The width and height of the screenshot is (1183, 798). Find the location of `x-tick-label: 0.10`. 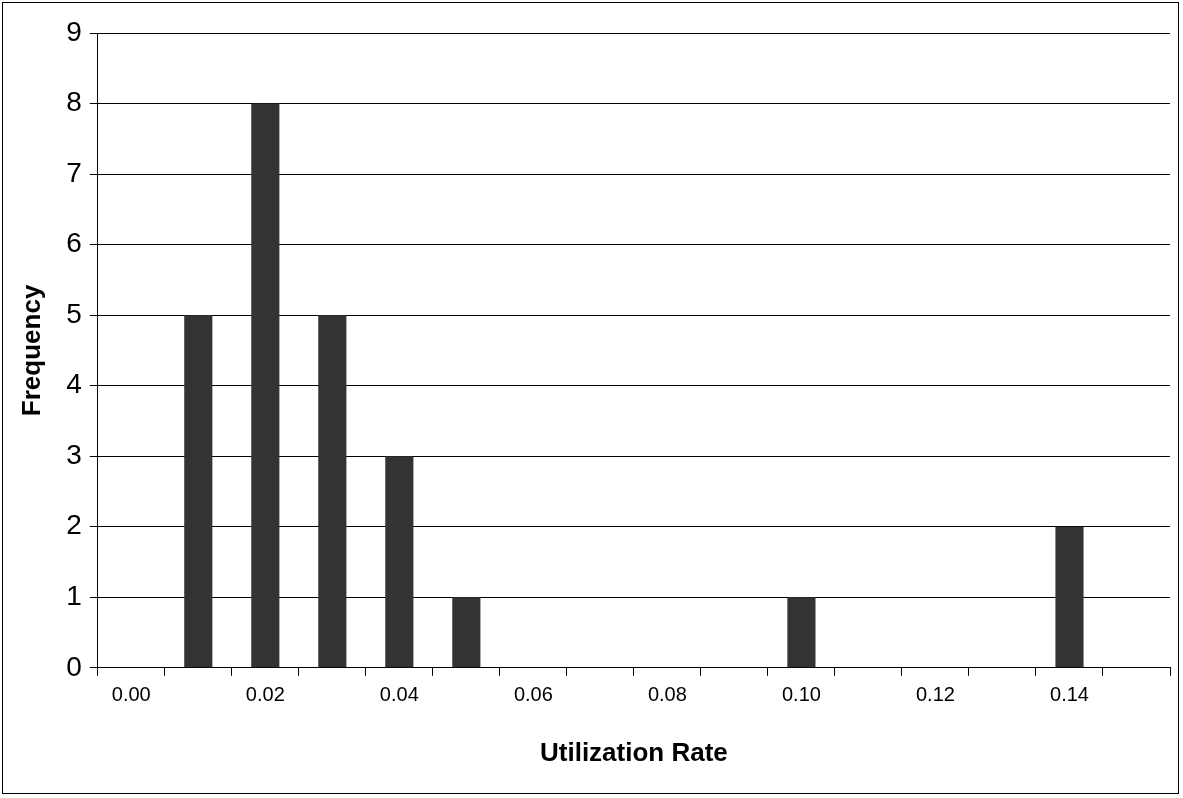

x-tick-label: 0.10 is located at coordinates (801, 694).